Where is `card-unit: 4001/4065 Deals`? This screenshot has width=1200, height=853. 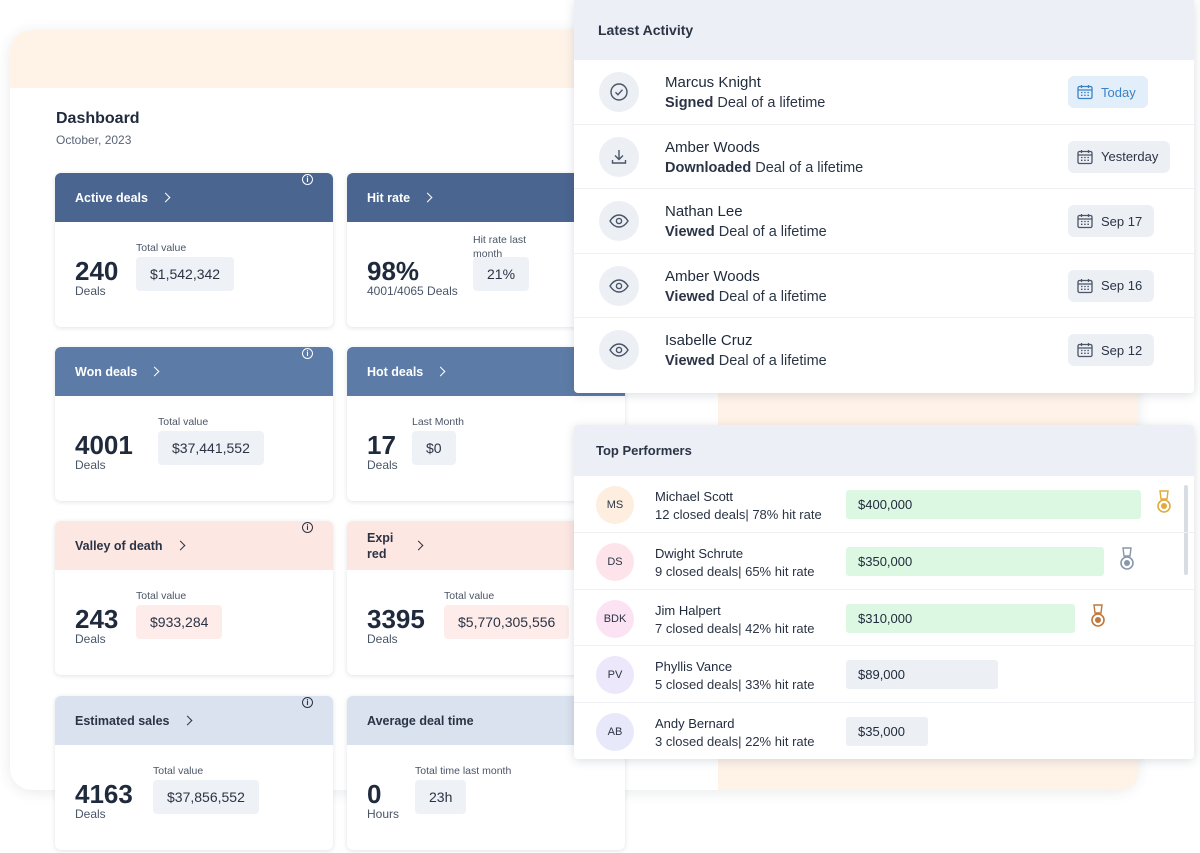 card-unit: 4001/4065 Deals is located at coordinates (412, 291).